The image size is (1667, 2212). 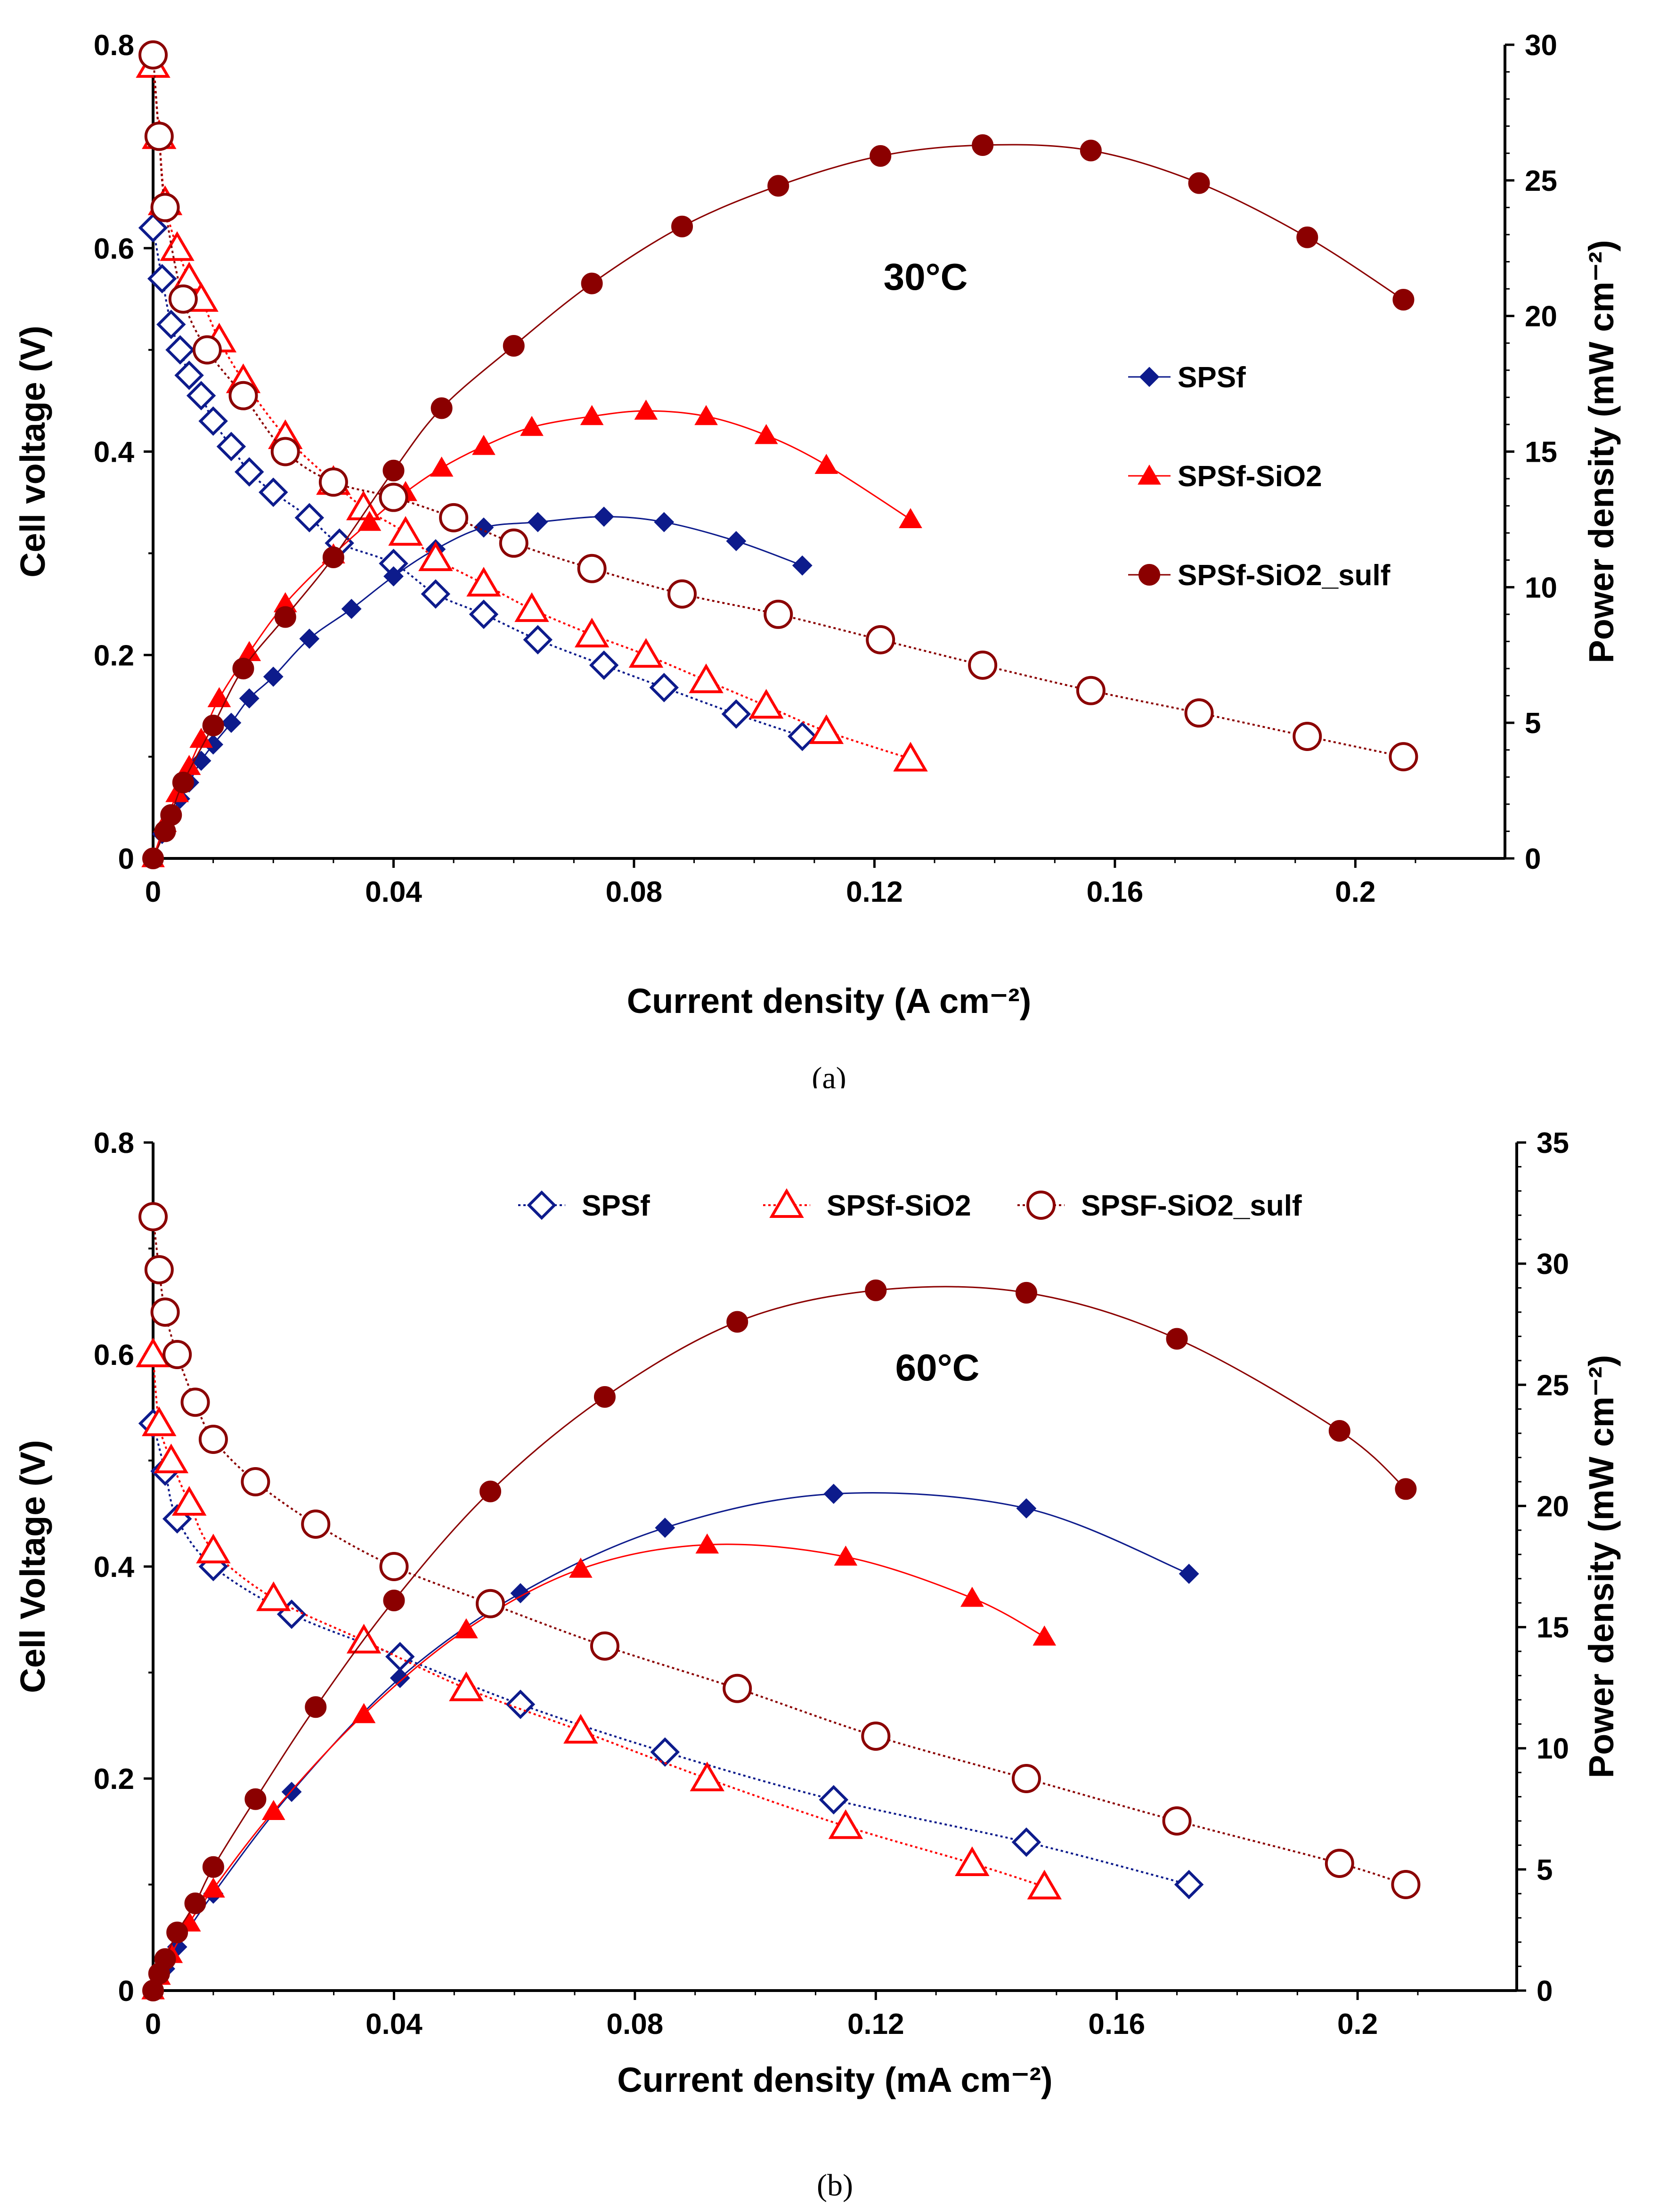 What do you see at coordinates (1553, 1143) in the screenshot?
I see `y-right-tick-label: 35` at bounding box center [1553, 1143].